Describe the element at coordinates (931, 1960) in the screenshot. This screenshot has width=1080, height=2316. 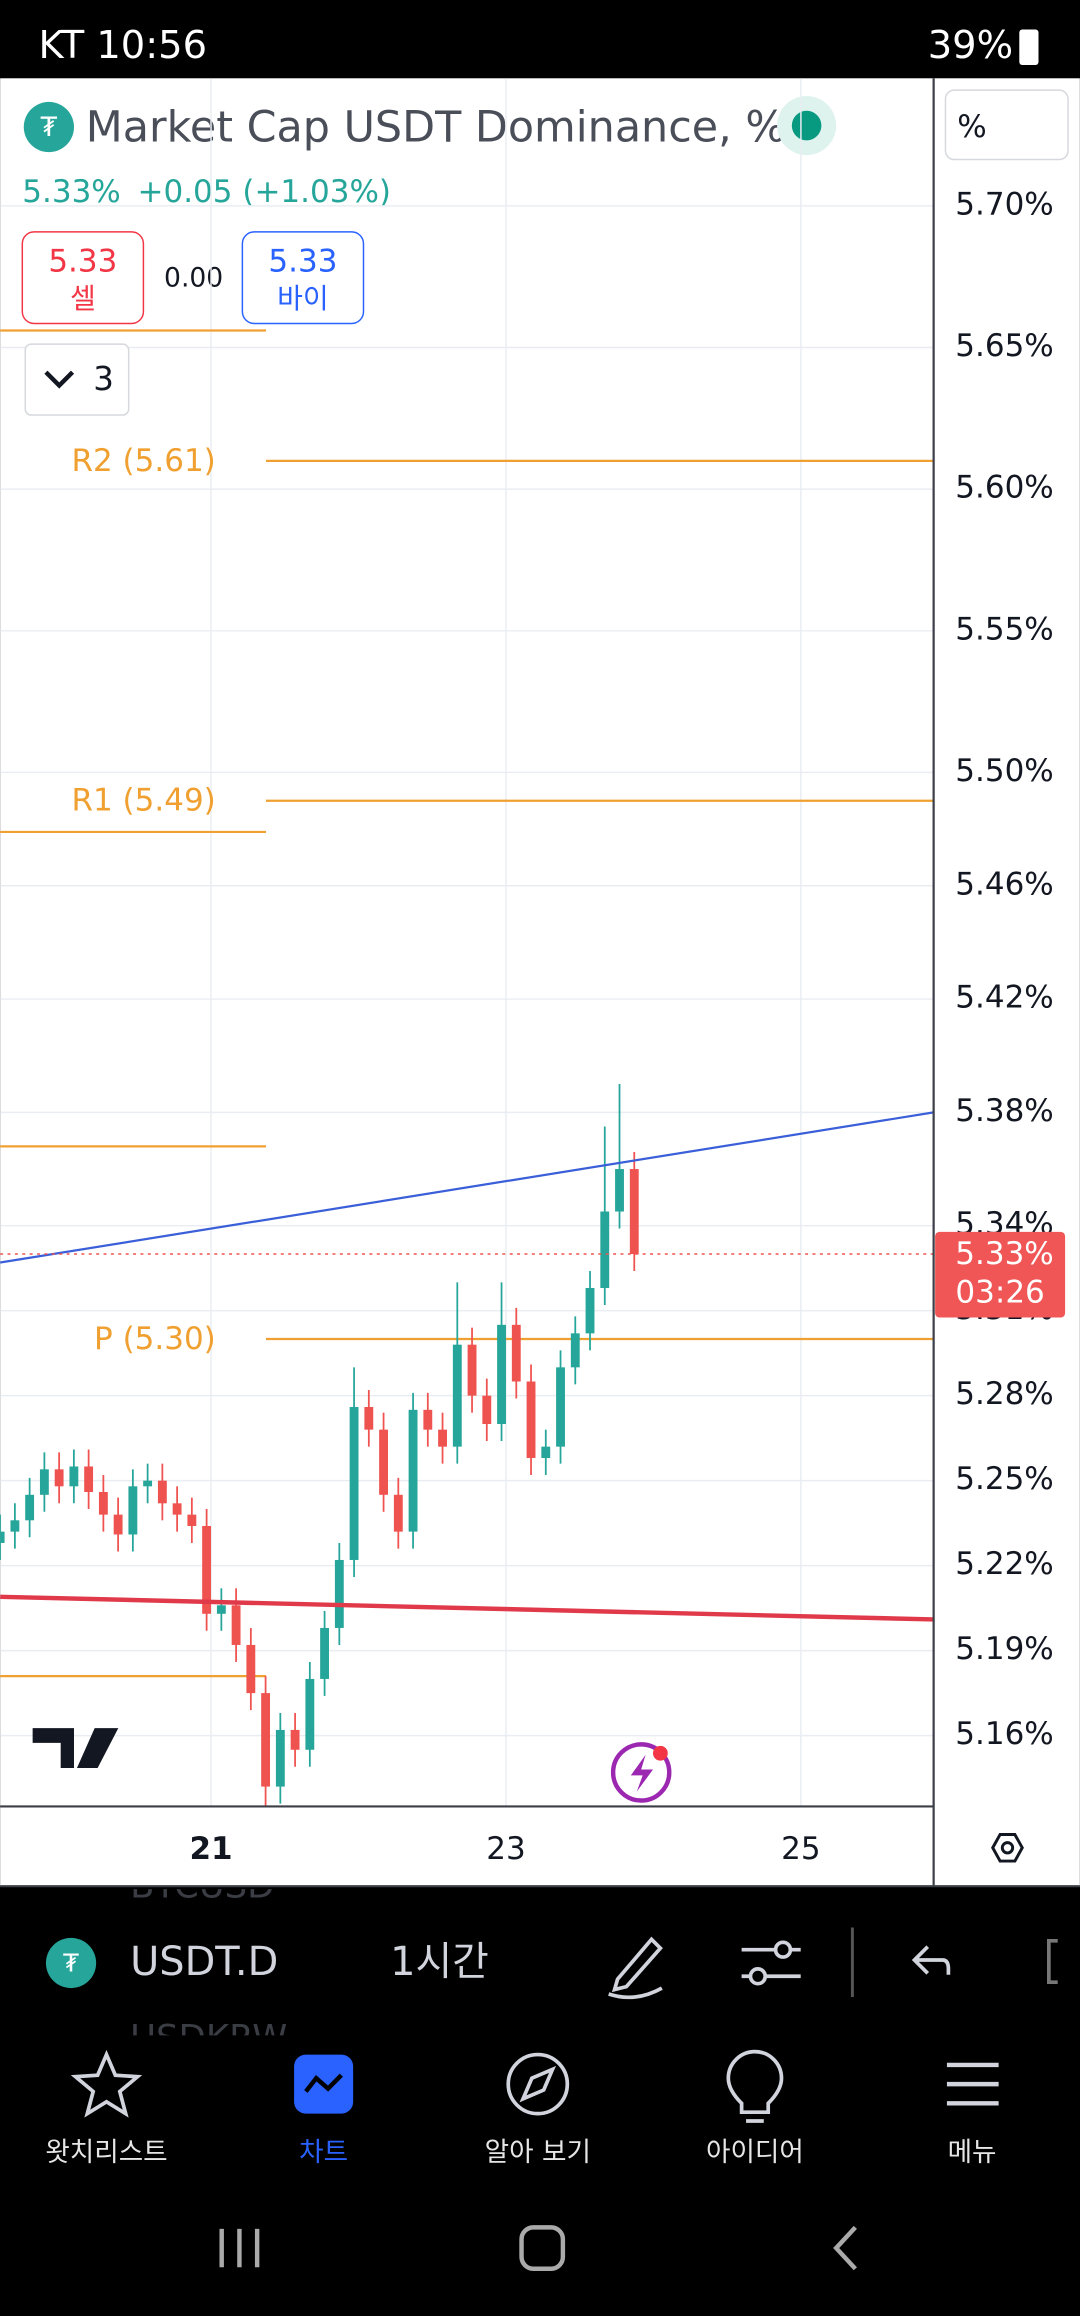
I see `undo-icon` at that location.